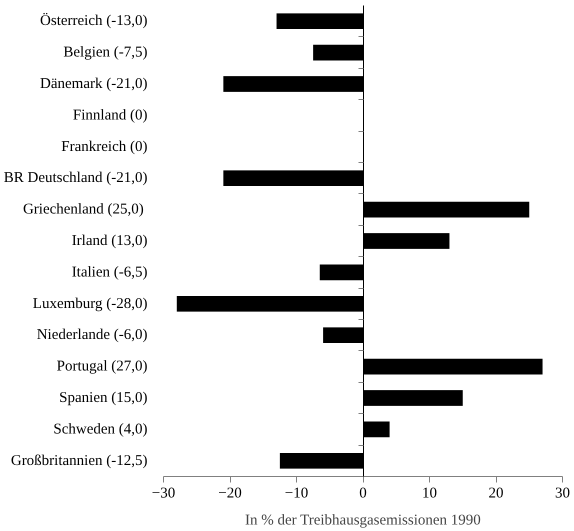  What do you see at coordinates (296, 494) in the screenshot?
I see `x-tick-label: −10` at bounding box center [296, 494].